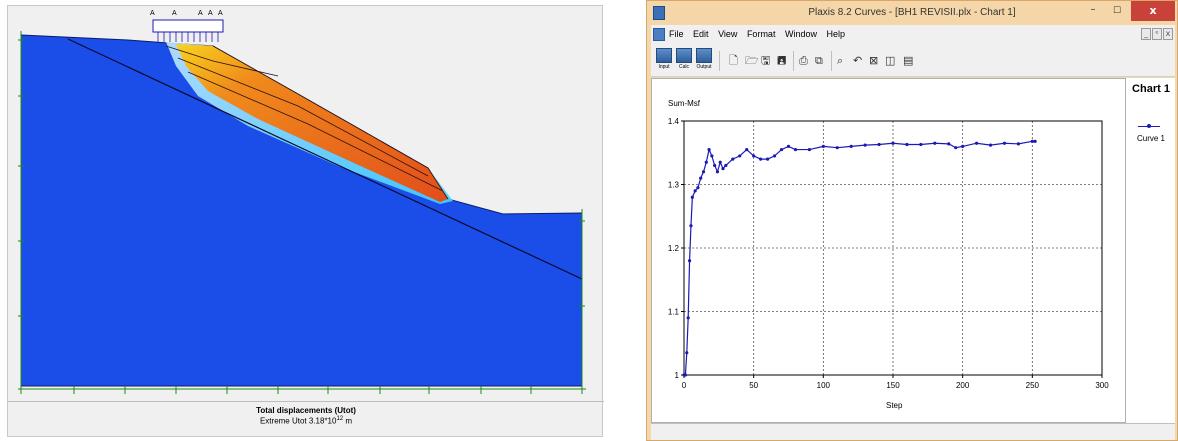  Describe the element at coordinates (858, 60) in the screenshot. I see `undo-icon: ↶` at that location.